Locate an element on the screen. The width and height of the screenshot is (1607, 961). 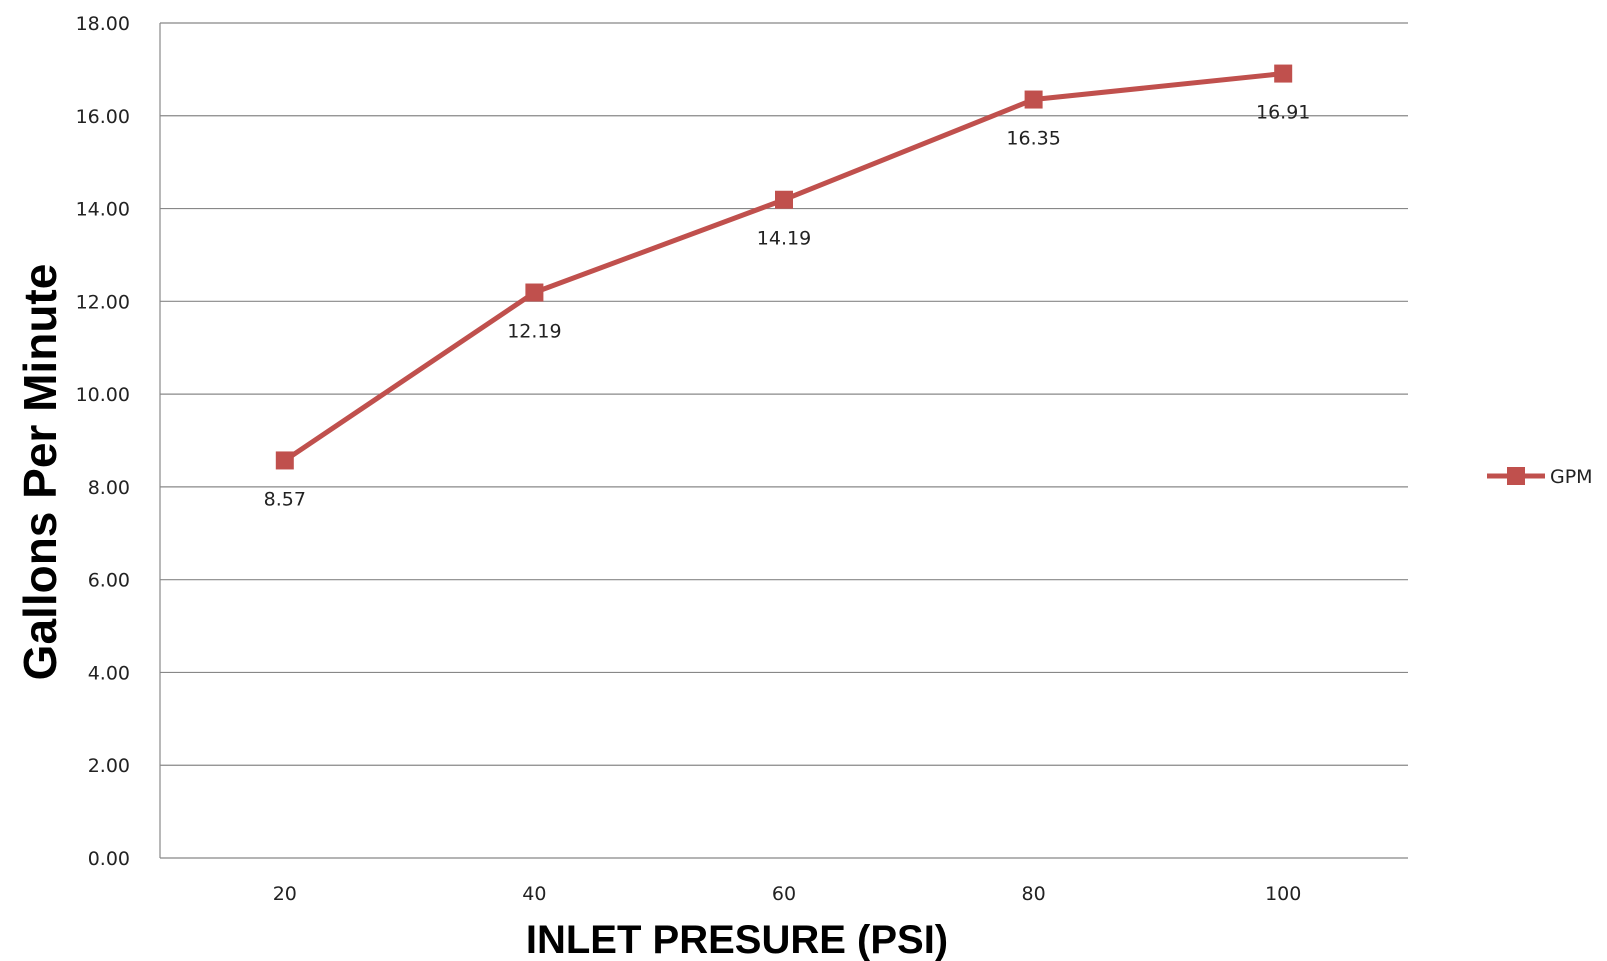
legend-marker-gpm is located at coordinates (1516, 476).